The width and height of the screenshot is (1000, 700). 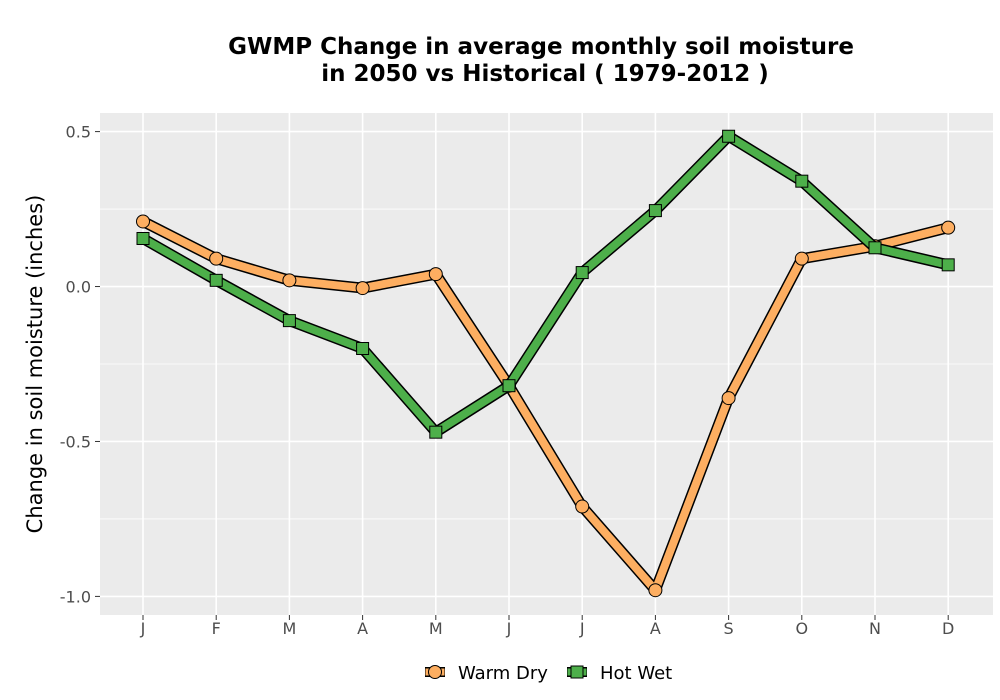 What do you see at coordinates (216, 628) in the screenshot?
I see `x-tick-label: F` at bounding box center [216, 628].